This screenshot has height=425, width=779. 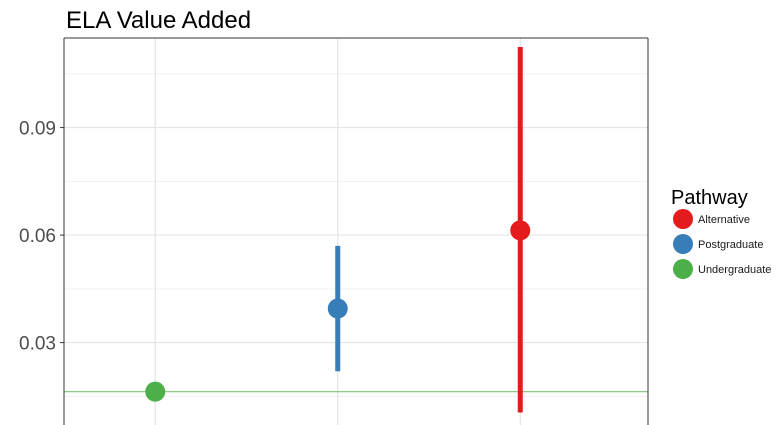 What do you see at coordinates (709, 198) in the screenshot?
I see `legend-title: Pathway` at bounding box center [709, 198].